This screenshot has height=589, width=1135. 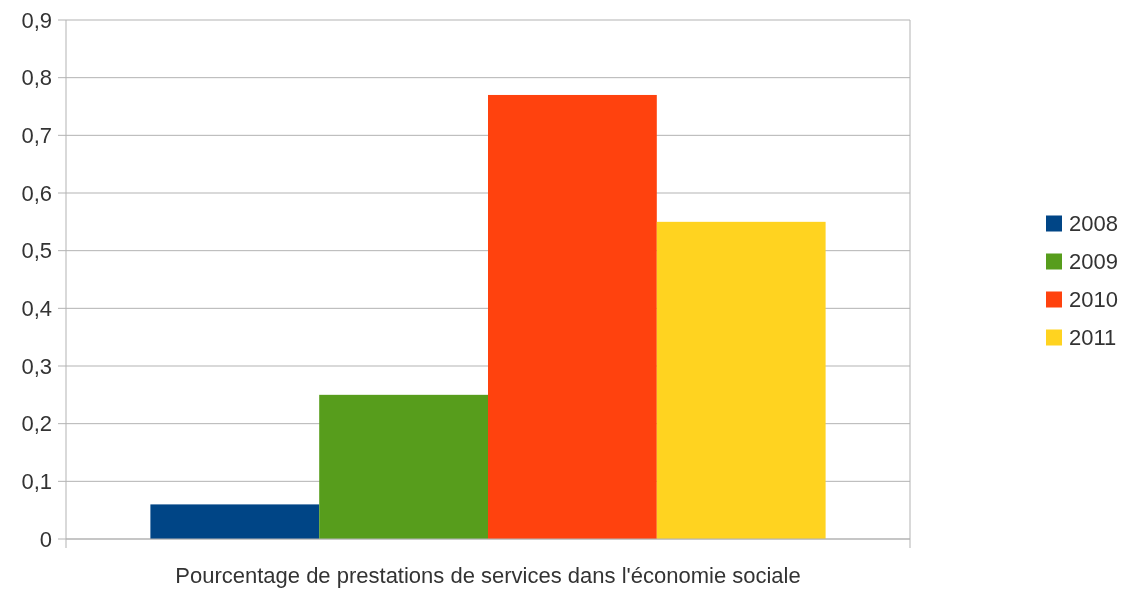 I want to click on legend-label: 2011, so click(x=1093, y=338).